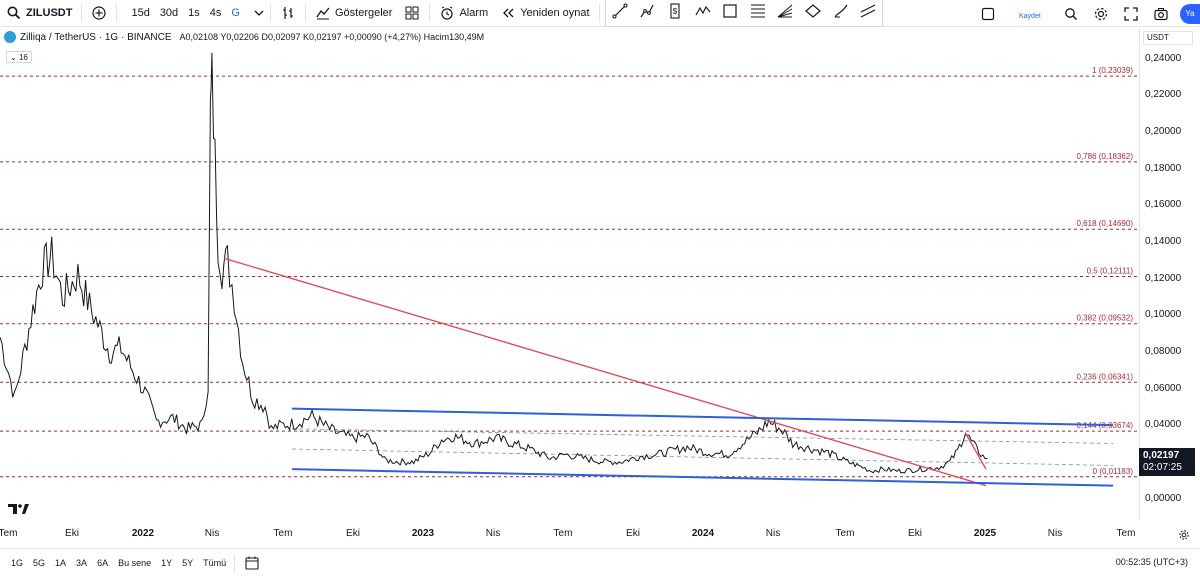 This screenshot has width=1200, height=576. What do you see at coordinates (1184, 534) in the screenshot?
I see `axis-settings-gear-icon` at bounding box center [1184, 534].